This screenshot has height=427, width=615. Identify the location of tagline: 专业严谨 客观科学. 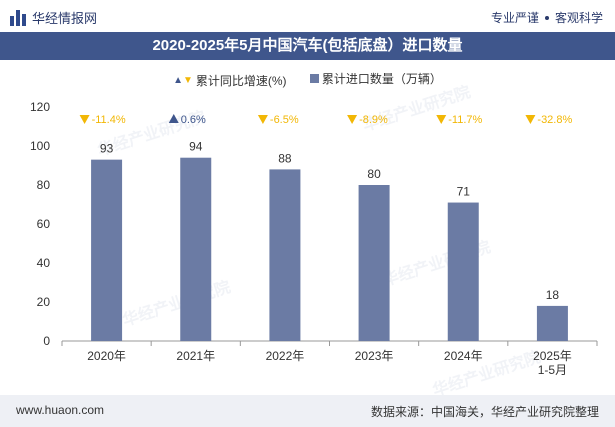
(547, 17).